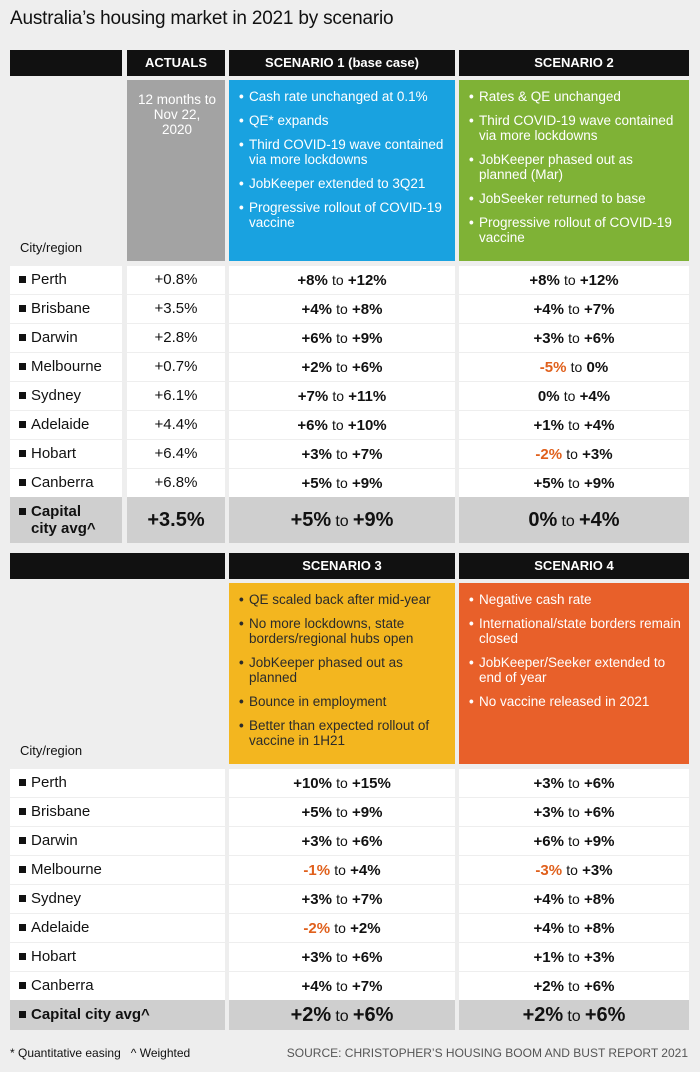 The image size is (700, 1072). What do you see at coordinates (51, 247) in the screenshot?
I see `city-region-header: City/region` at bounding box center [51, 247].